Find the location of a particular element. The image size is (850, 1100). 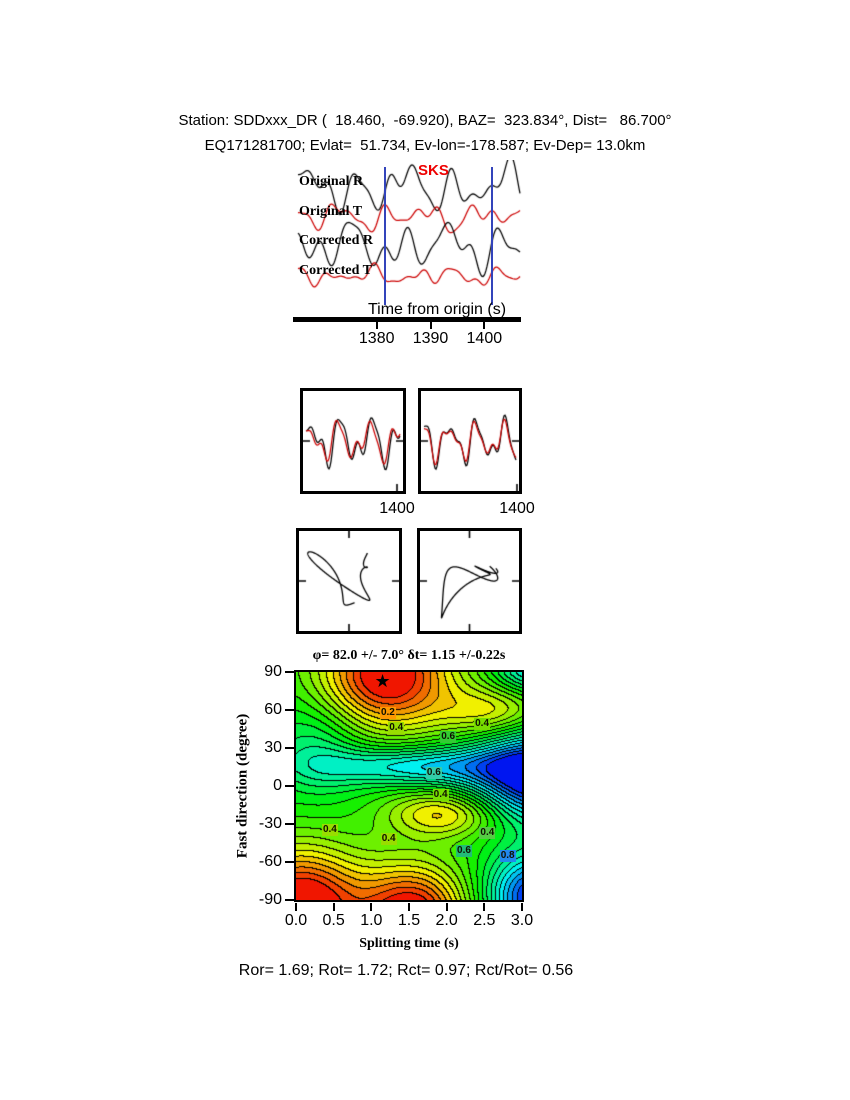

trace-label-corrected-r: Corrected R is located at coordinates (336, 240).